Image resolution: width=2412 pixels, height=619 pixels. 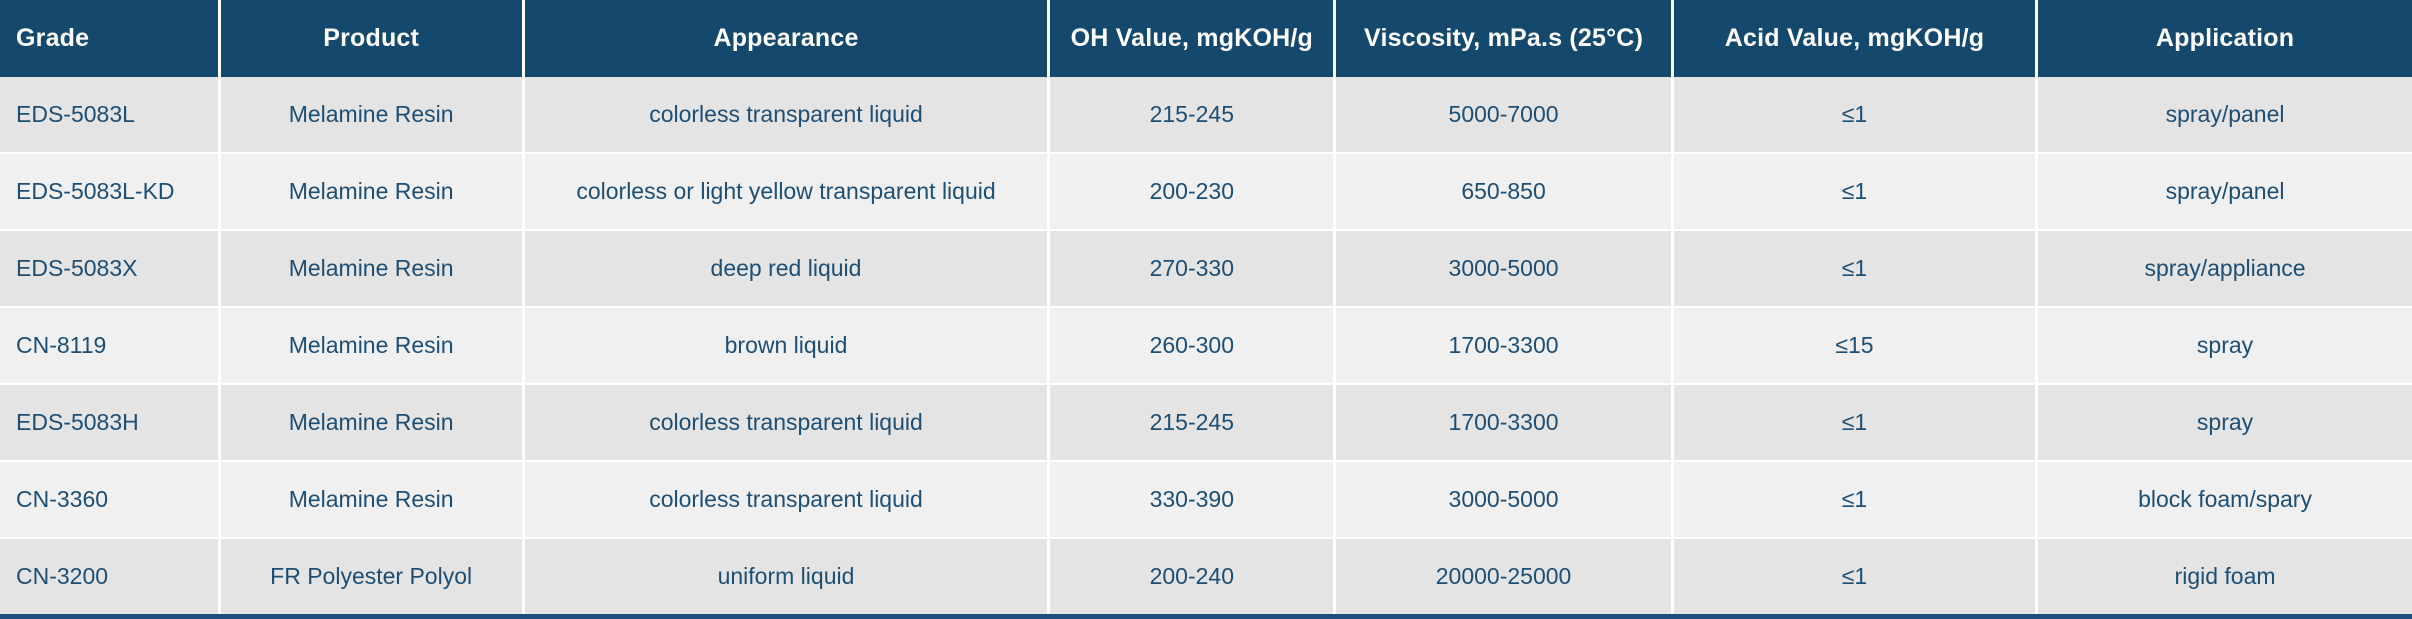 I want to click on column-header-product: Product, so click(x=372, y=38).